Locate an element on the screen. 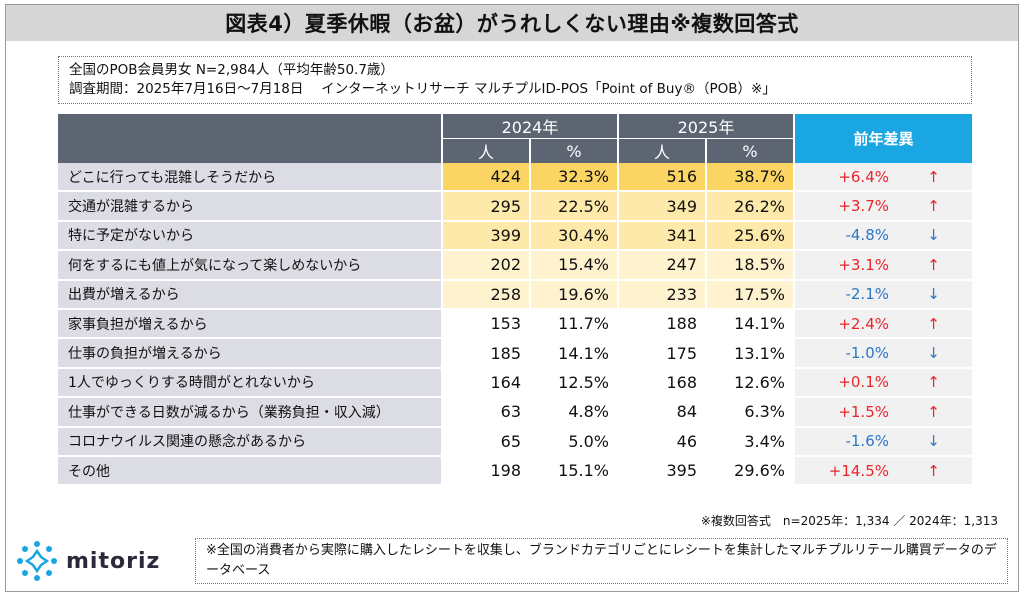  row-label: 特に予定がないから is located at coordinates (250, 236).